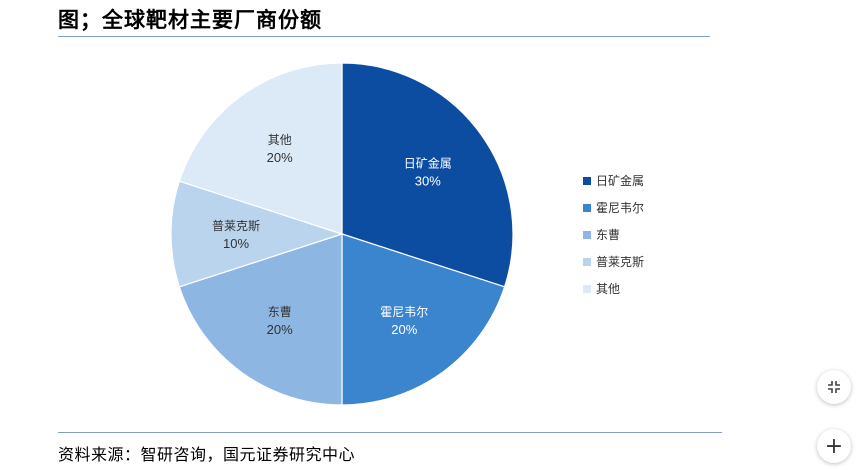 The height and width of the screenshot is (470, 866). I want to click on slice-label-5: 其他, so click(280, 140).